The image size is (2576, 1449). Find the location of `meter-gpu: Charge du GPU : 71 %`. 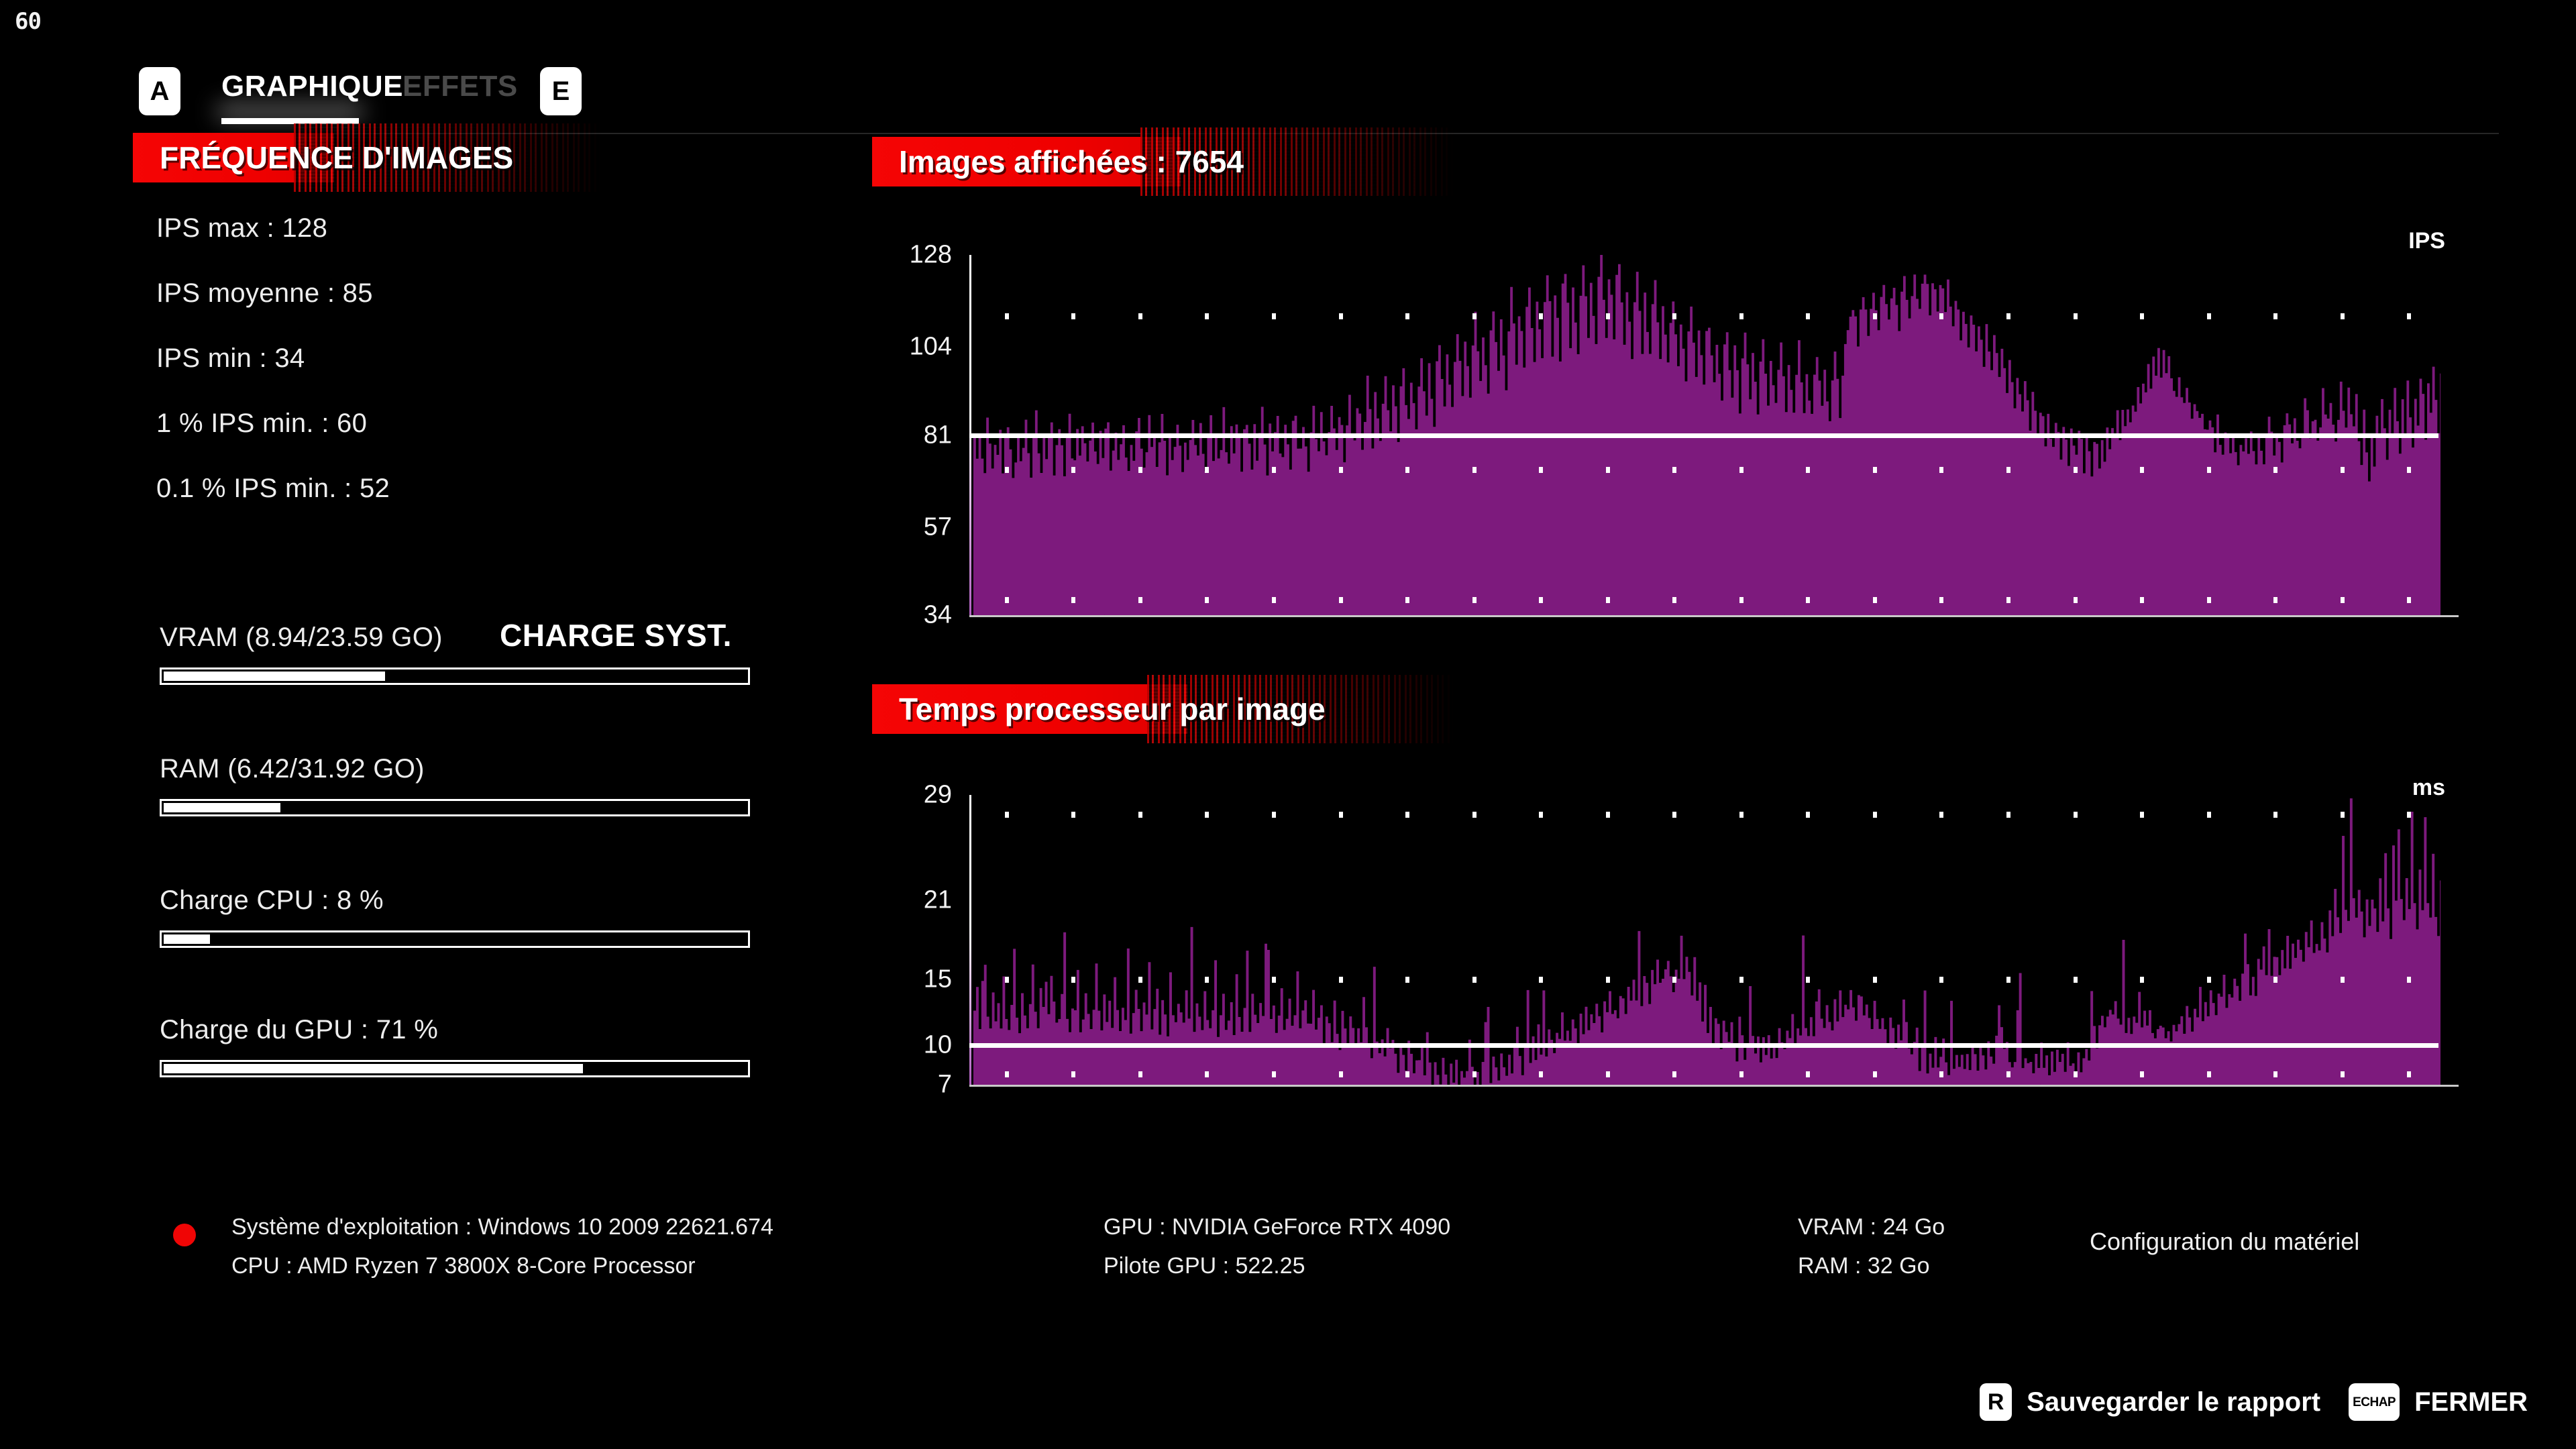

meter-gpu: Charge du GPU : 71 % is located at coordinates (455, 1046).